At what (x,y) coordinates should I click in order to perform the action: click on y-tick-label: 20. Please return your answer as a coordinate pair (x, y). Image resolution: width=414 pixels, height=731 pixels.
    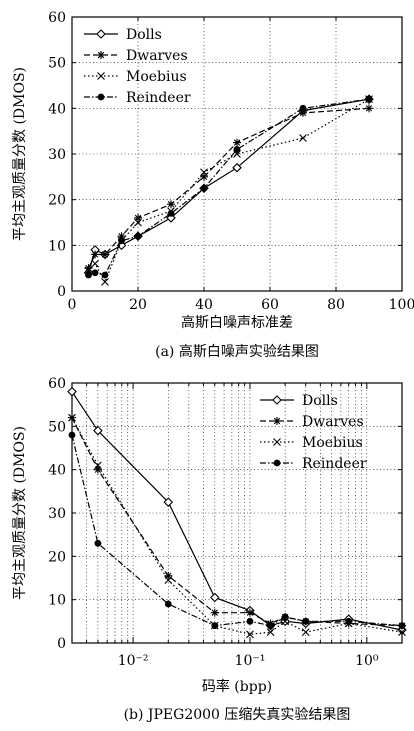
    Looking at the image, I should click on (57, 201).